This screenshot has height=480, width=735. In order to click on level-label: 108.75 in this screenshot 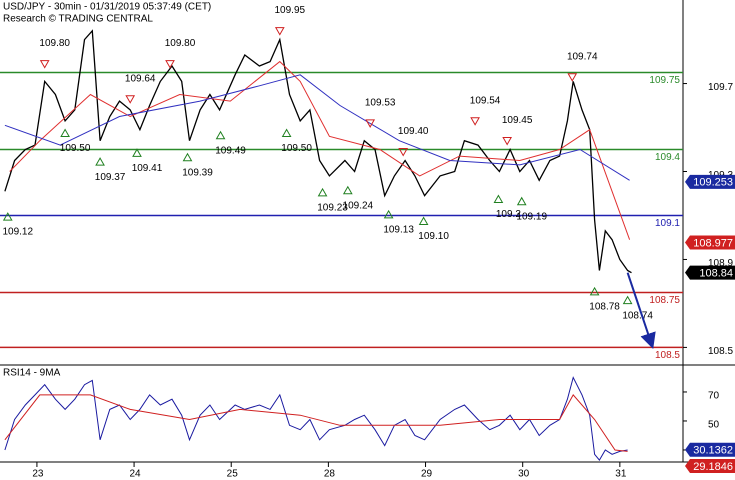, I will do `click(664, 300)`.